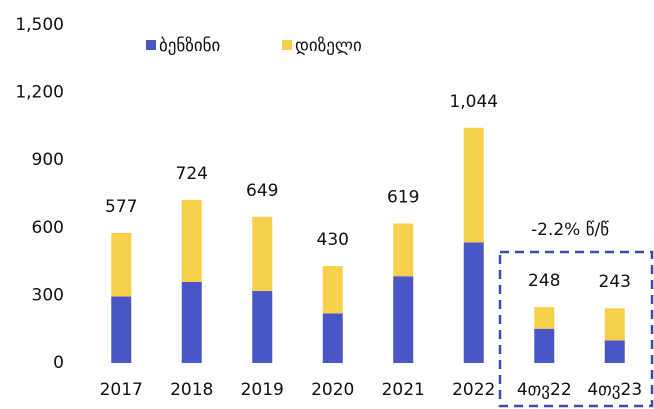 Image resolution: width=654 pixels, height=409 pixels. I want to click on legend-label: ბენზინი, so click(189, 46).